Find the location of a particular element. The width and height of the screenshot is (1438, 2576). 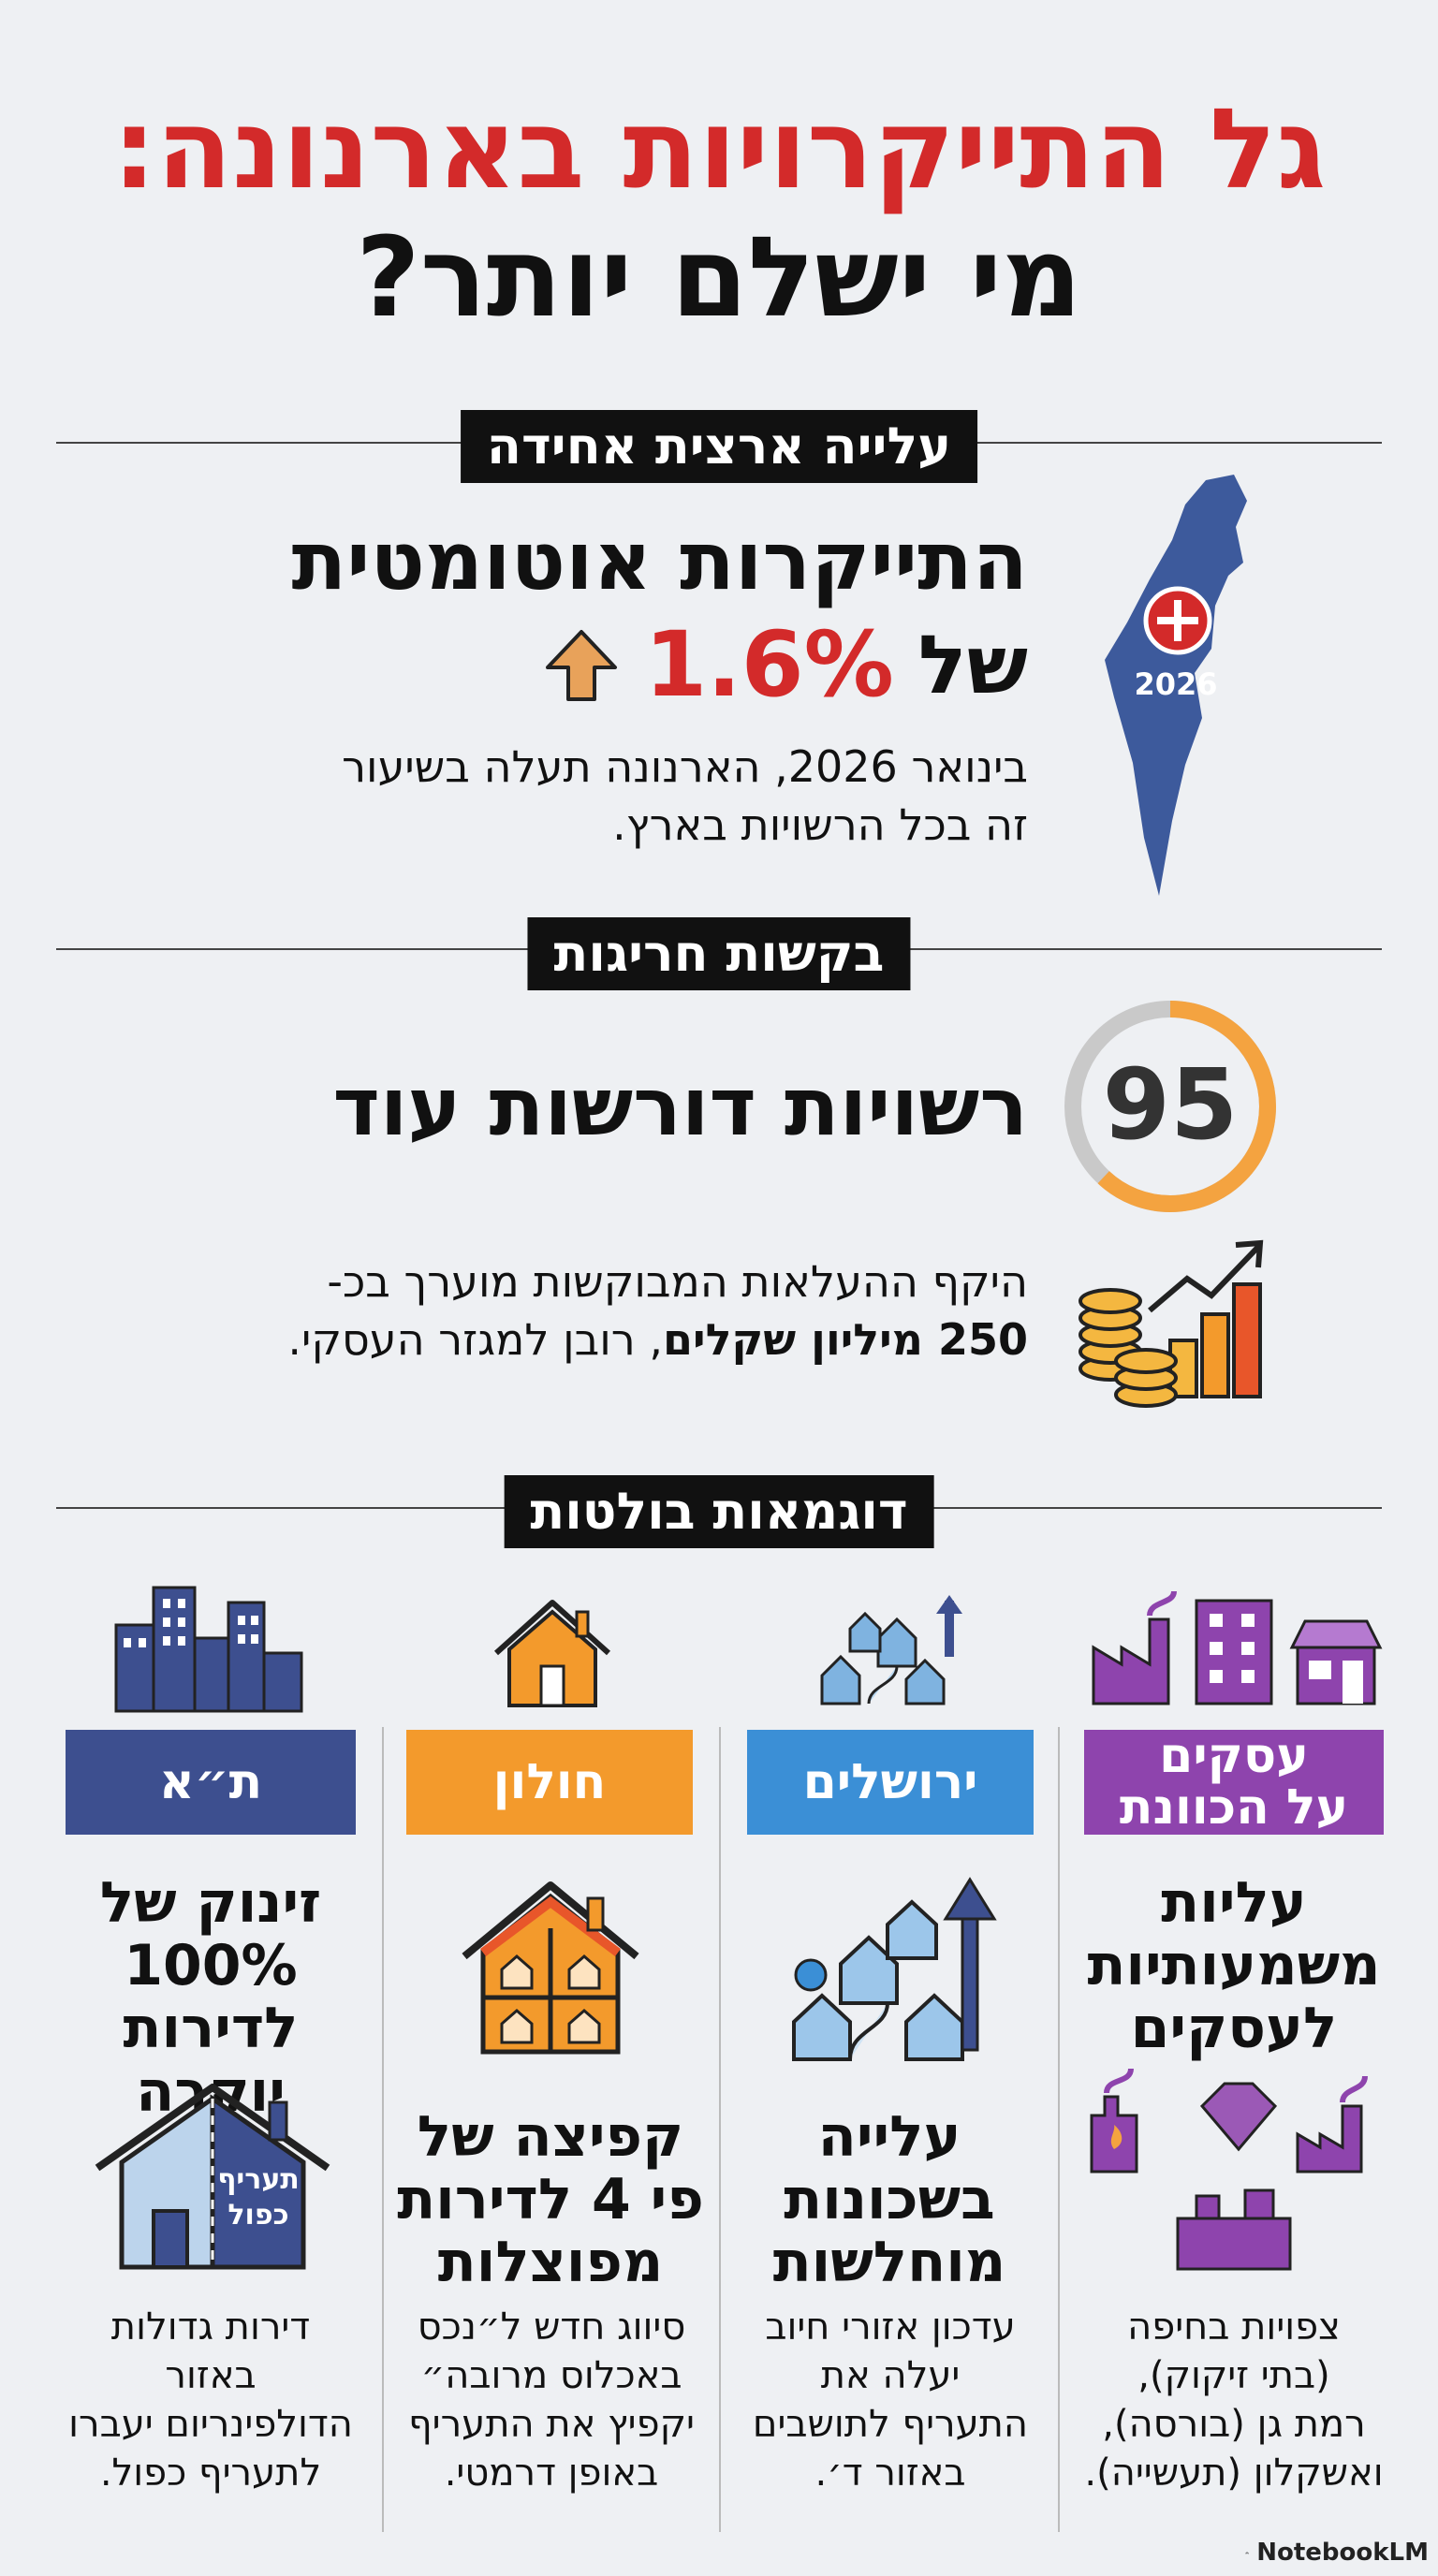

map-year-label: 2026 is located at coordinates (1176, 684).